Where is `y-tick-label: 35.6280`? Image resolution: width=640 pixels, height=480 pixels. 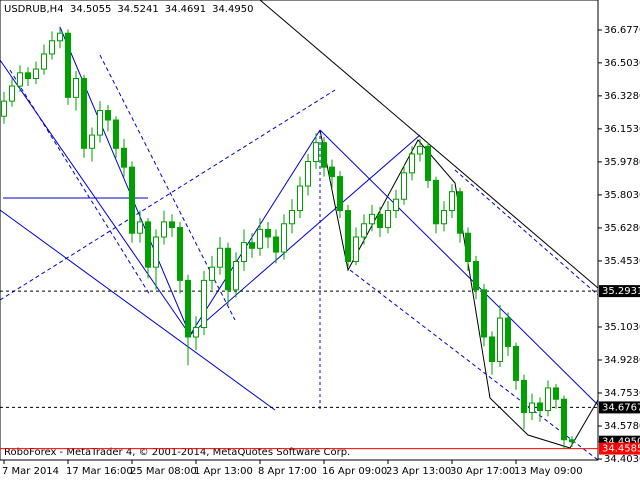
y-tick-label: 35.6280 is located at coordinates (622, 228).